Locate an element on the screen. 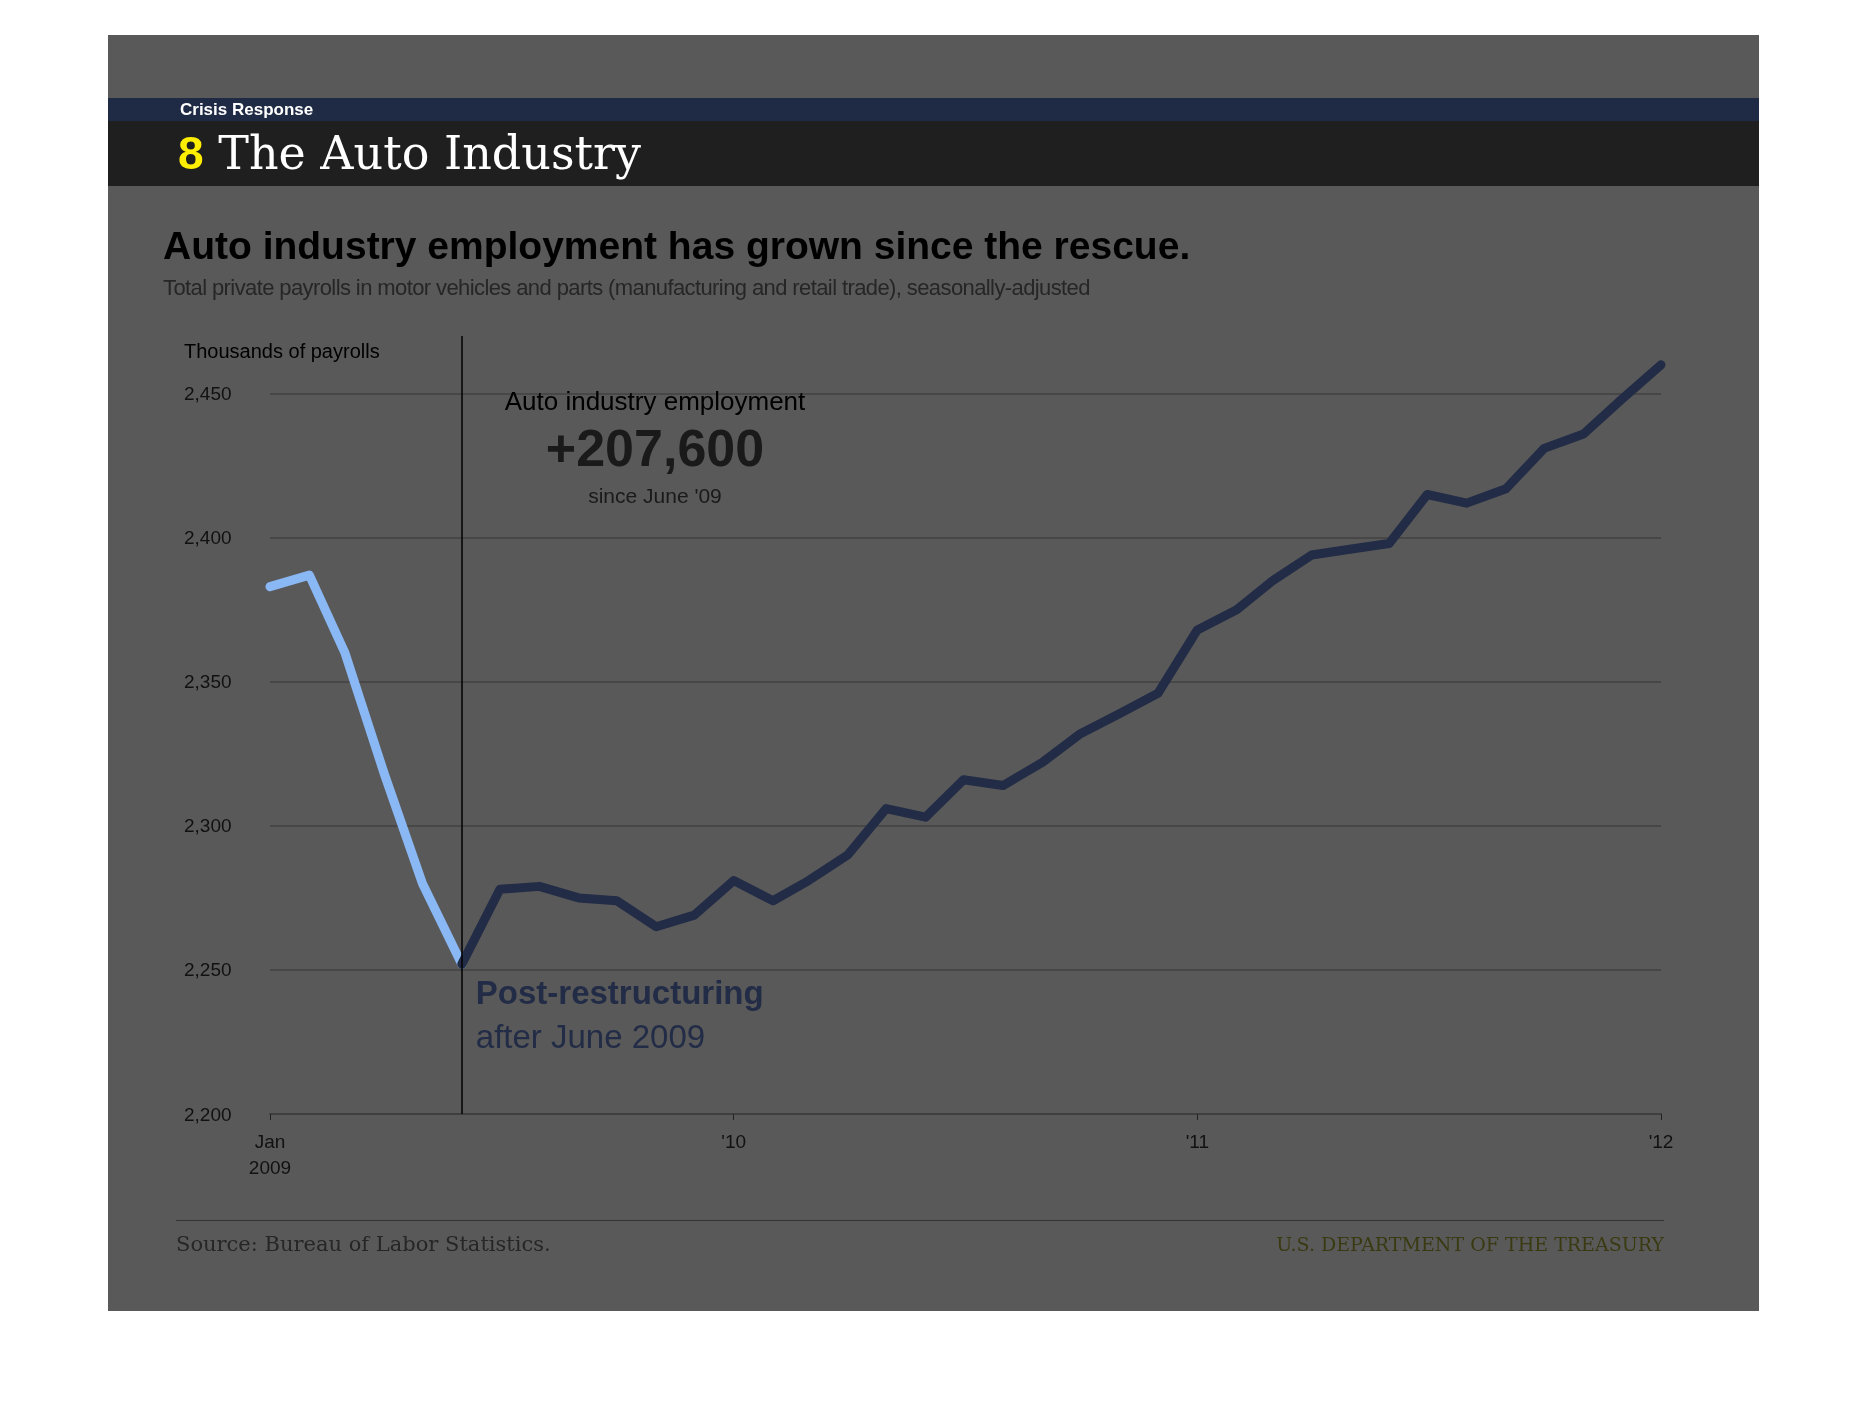  y-axis-title: Thousands of payrolls is located at coordinates (282, 351).